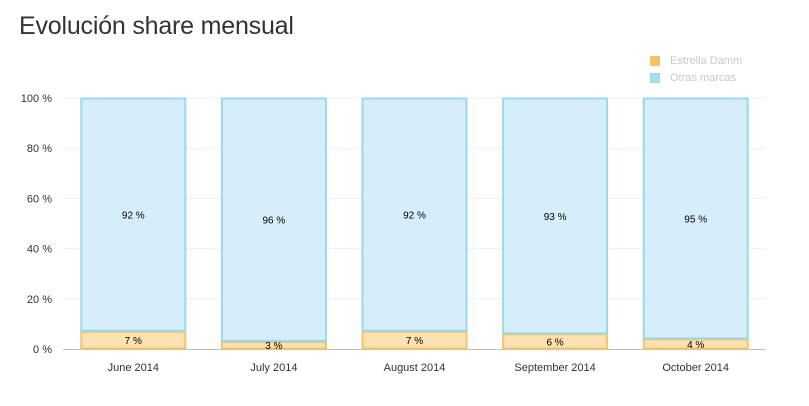 The width and height of the screenshot is (809, 406). What do you see at coordinates (703, 77) in the screenshot?
I see `legend-label-otras-marcas: Otras marcas` at bounding box center [703, 77].